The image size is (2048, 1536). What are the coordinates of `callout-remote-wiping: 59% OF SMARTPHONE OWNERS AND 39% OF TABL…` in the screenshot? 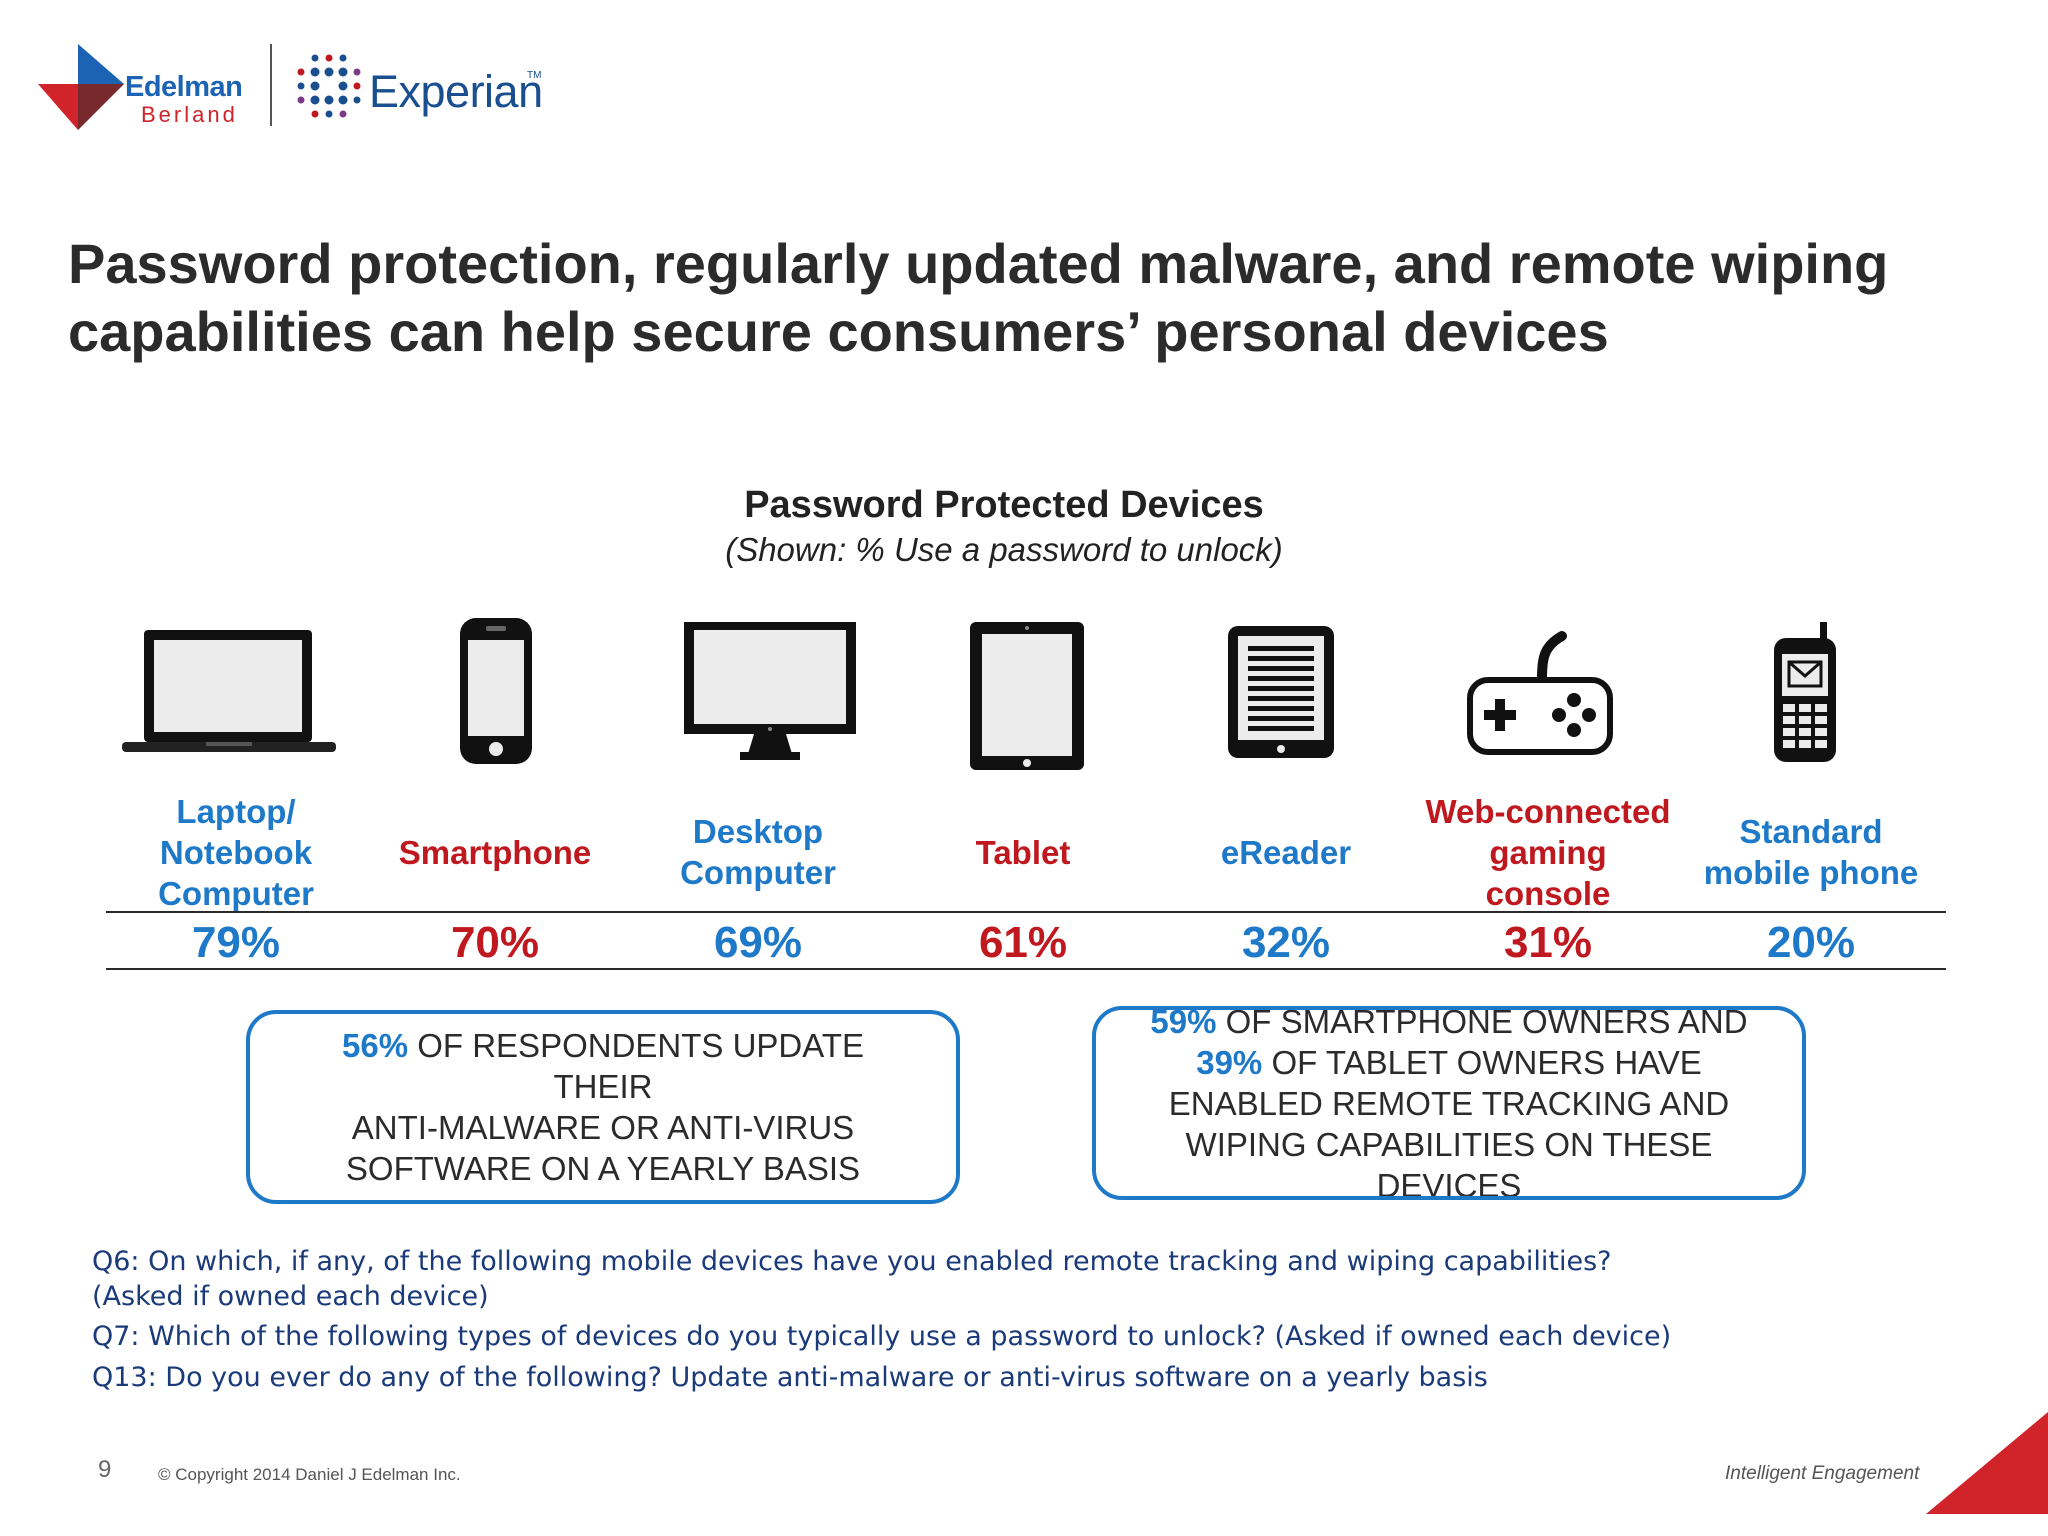 It's located at (1449, 1103).